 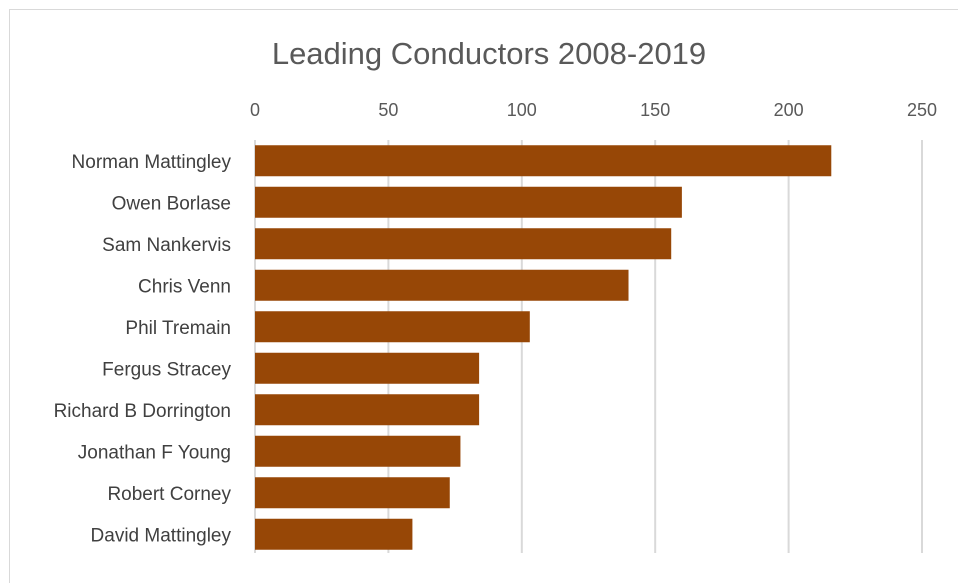 What do you see at coordinates (169, 494) in the screenshot?
I see `category-label: Robert Corney` at bounding box center [169, 494].